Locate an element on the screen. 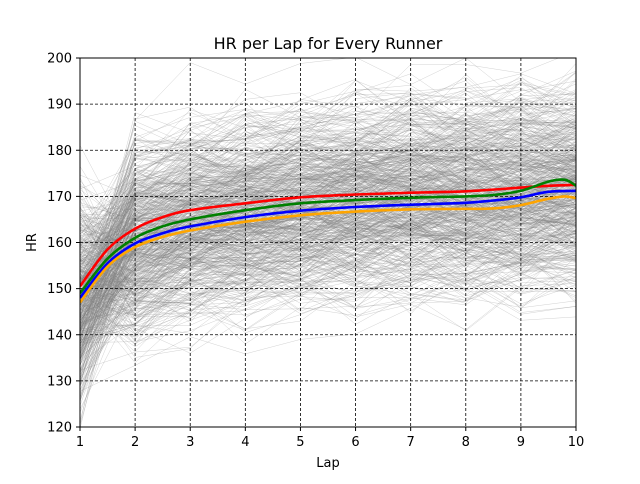  y-tick-label: 140 is located at coordinates (59, 335).